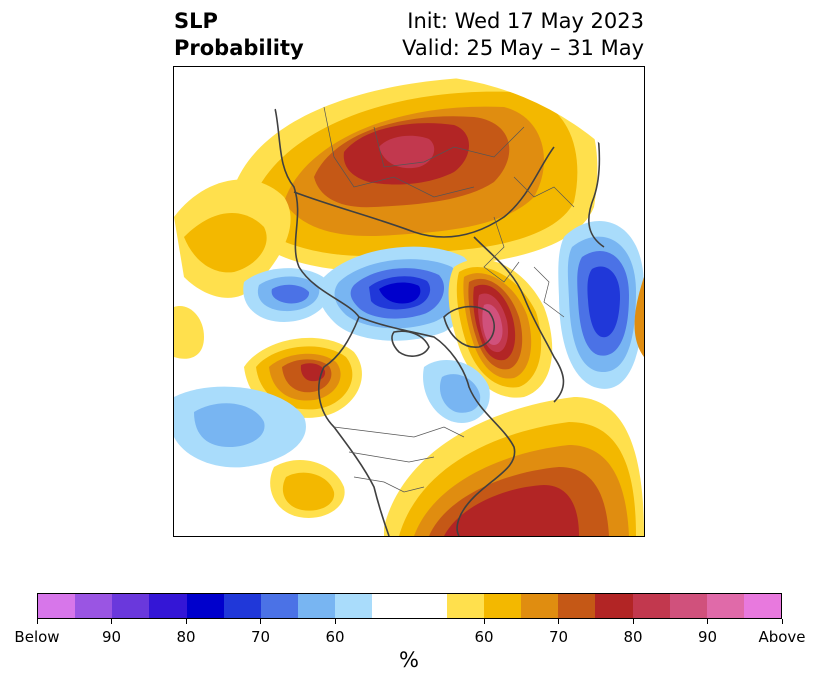  I want to click on colorbar, so click(409, 606).